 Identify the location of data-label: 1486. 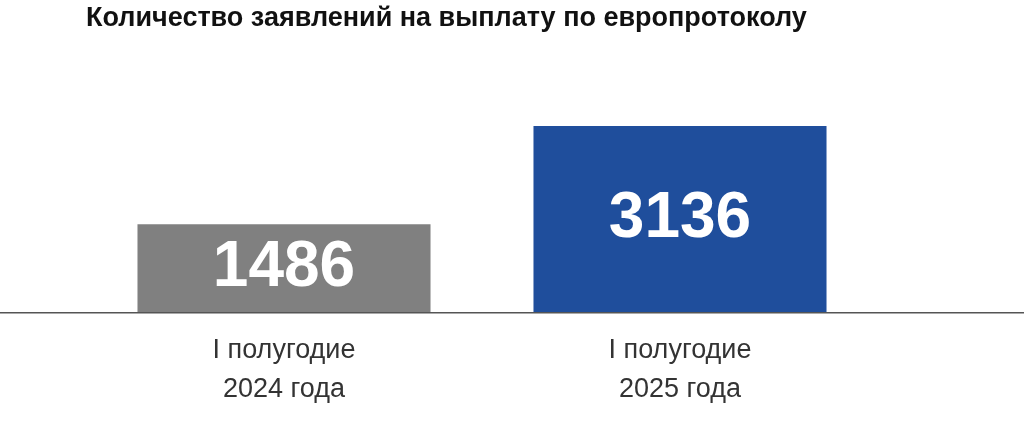
(284, 264).